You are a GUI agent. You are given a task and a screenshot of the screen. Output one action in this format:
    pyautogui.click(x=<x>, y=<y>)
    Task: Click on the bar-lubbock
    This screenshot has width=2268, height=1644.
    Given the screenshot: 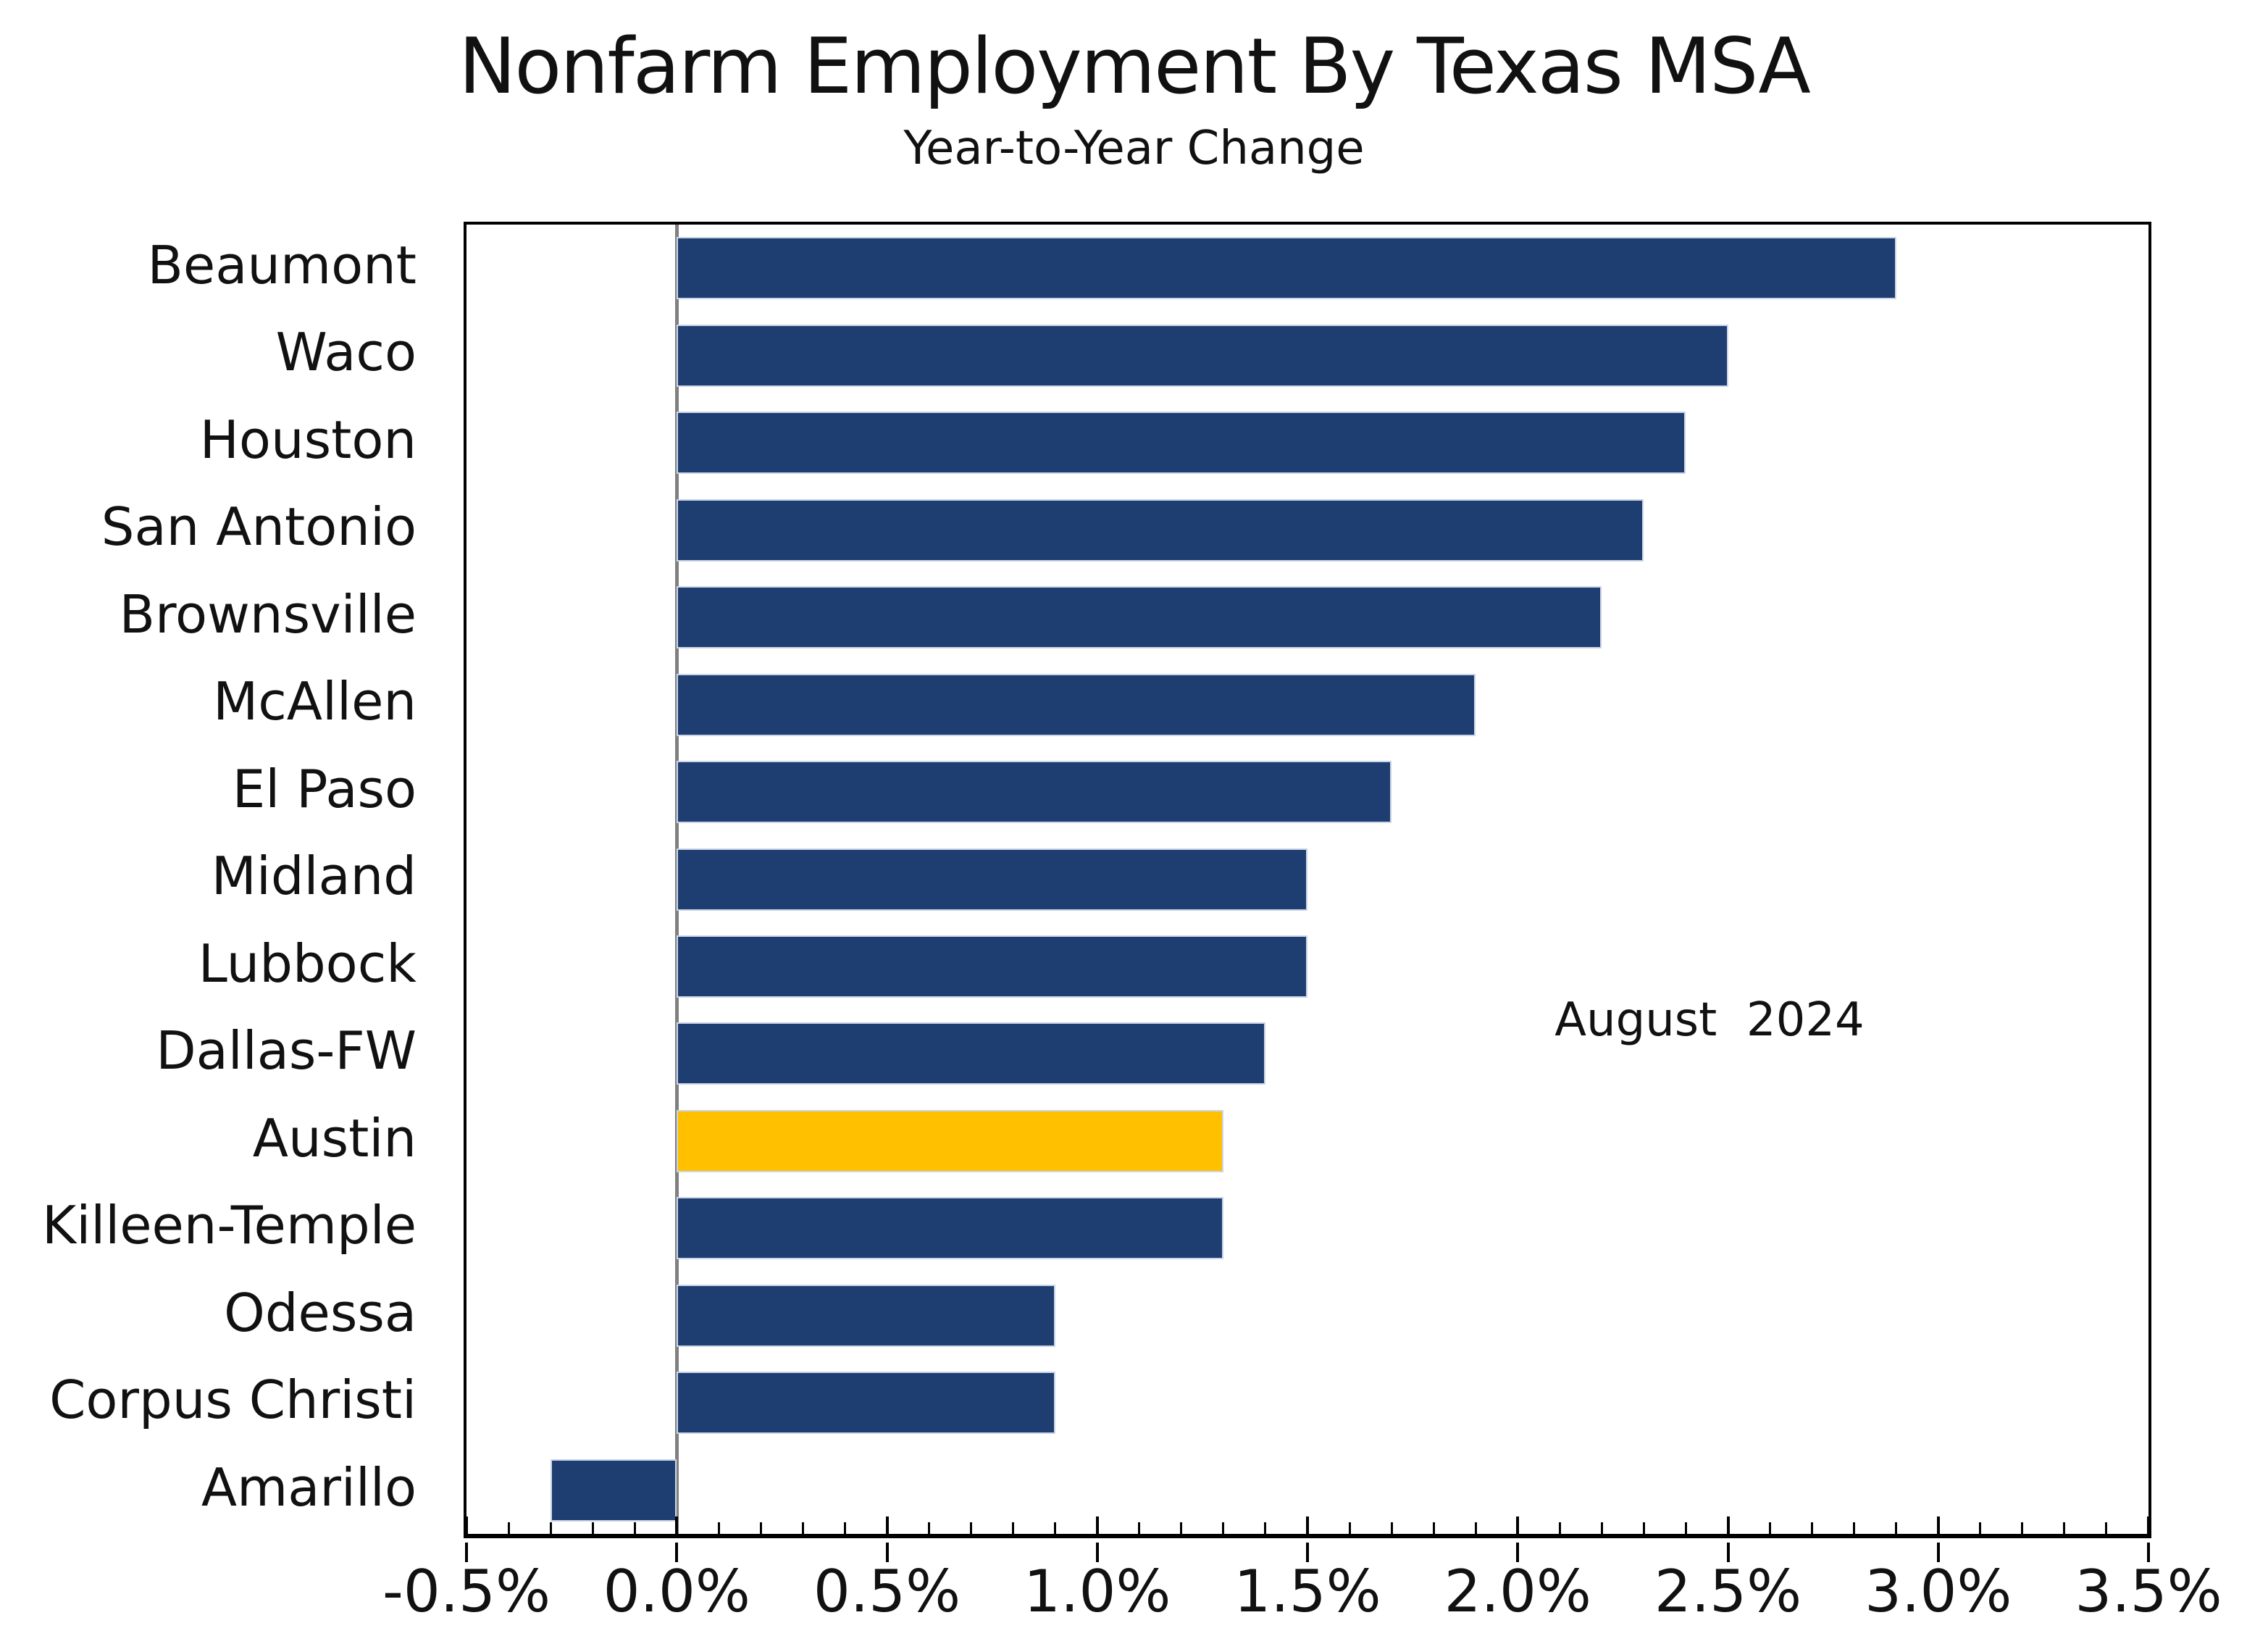 What is the action you would take?
    pyautogui.click(x=992, y=966)
    